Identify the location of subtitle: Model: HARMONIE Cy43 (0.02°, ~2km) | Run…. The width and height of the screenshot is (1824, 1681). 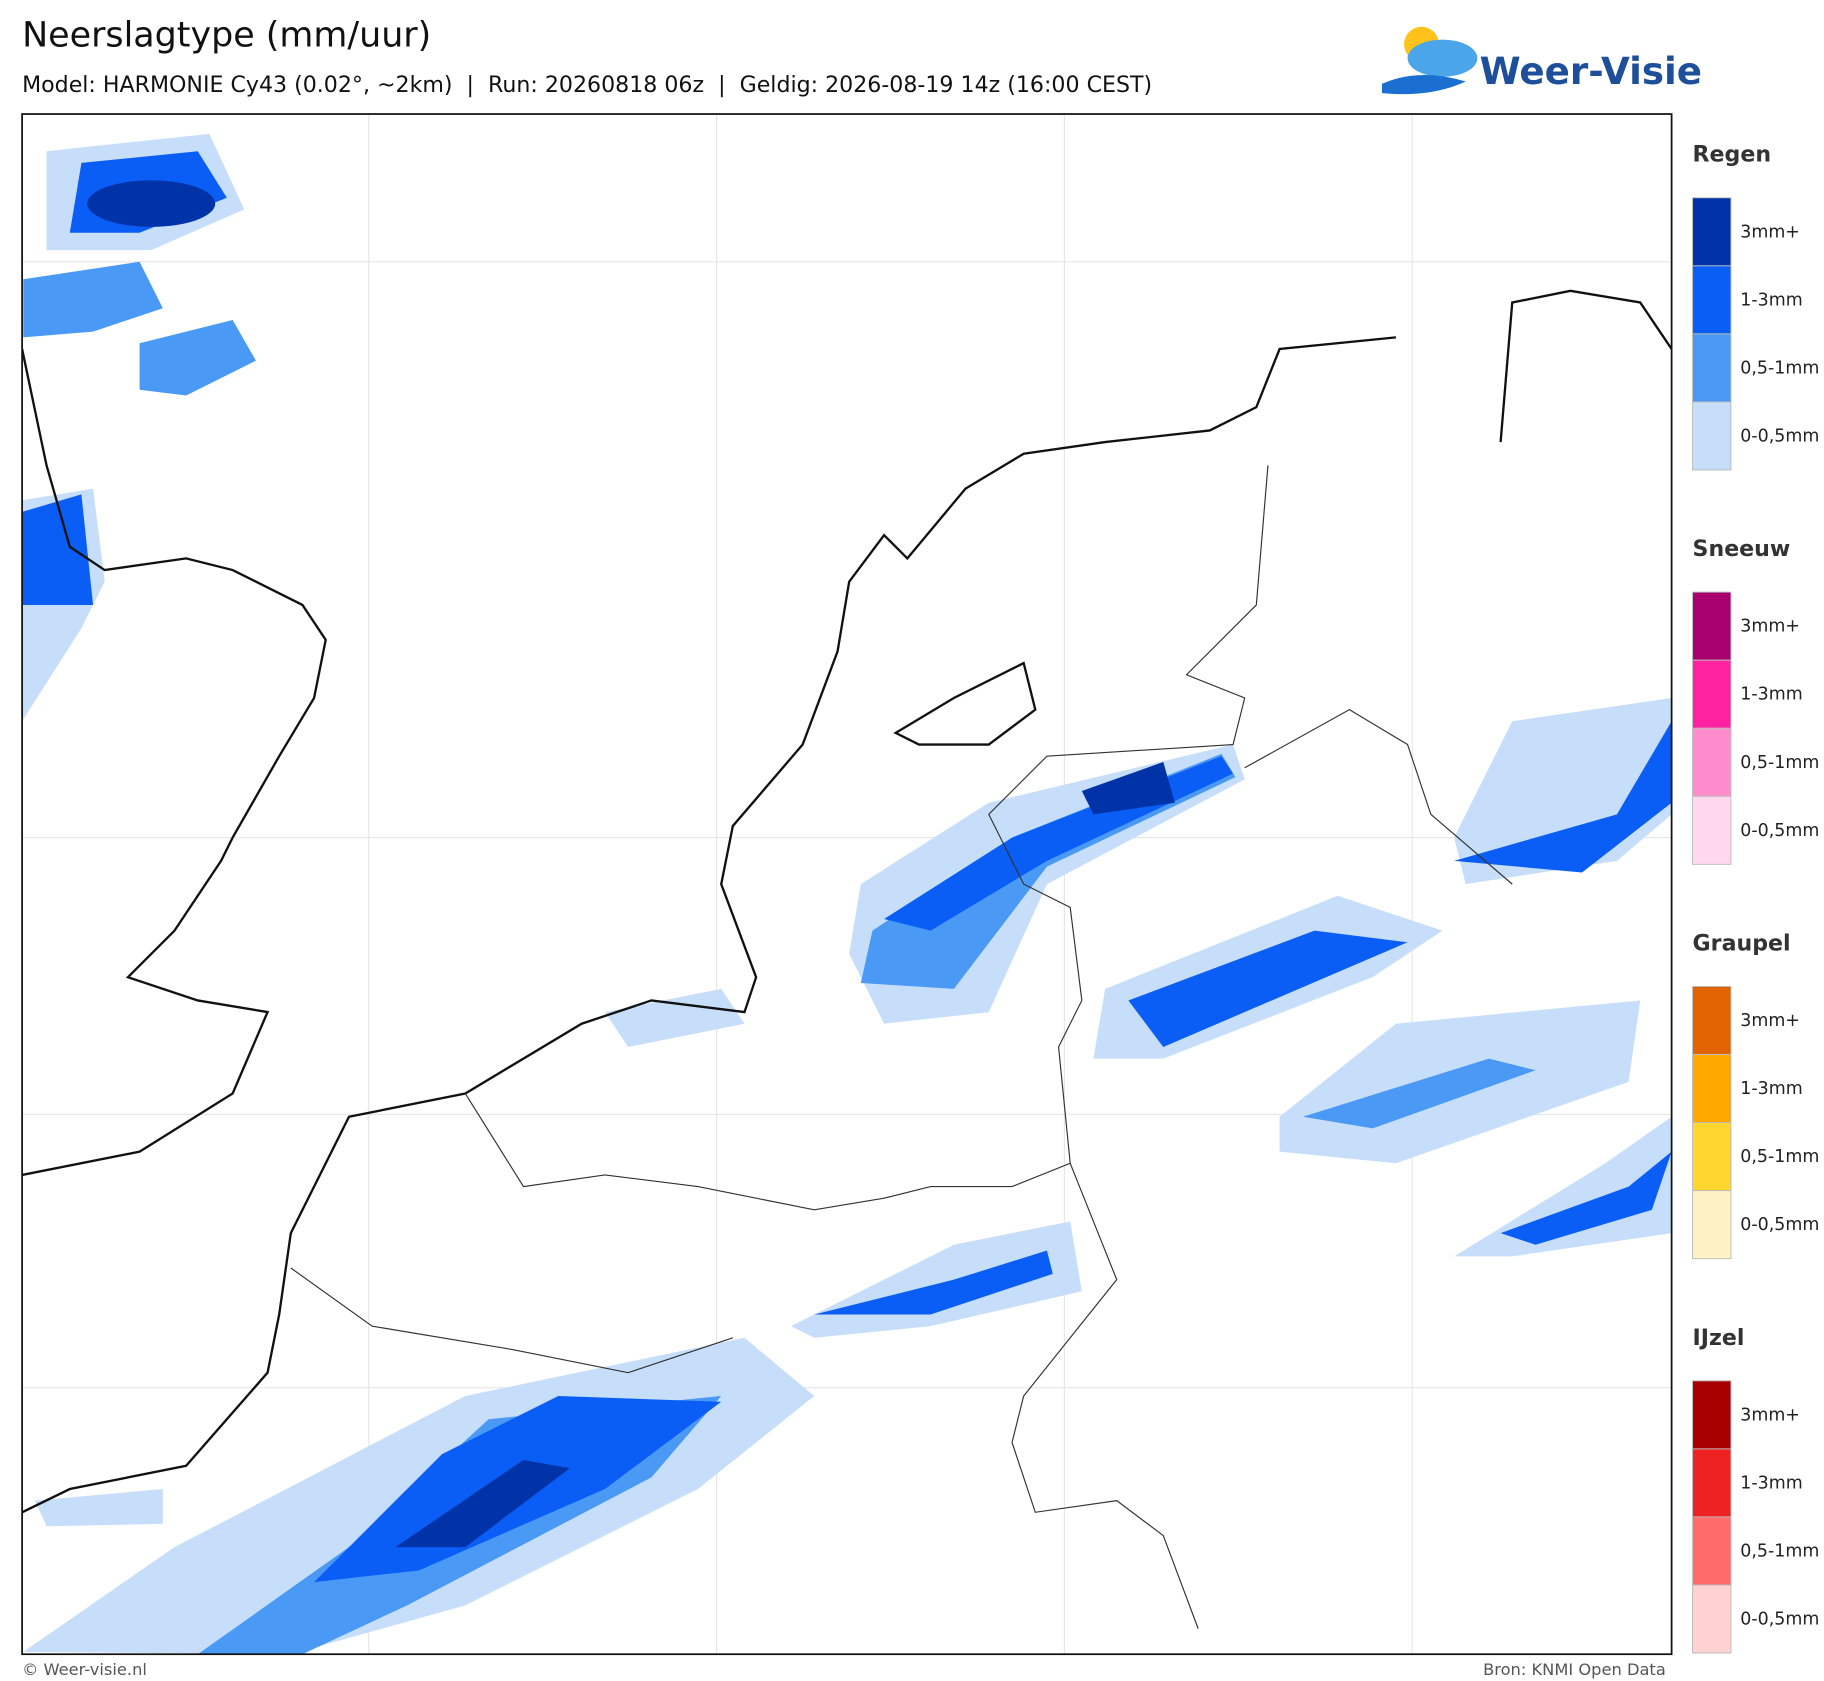
(587, 85).